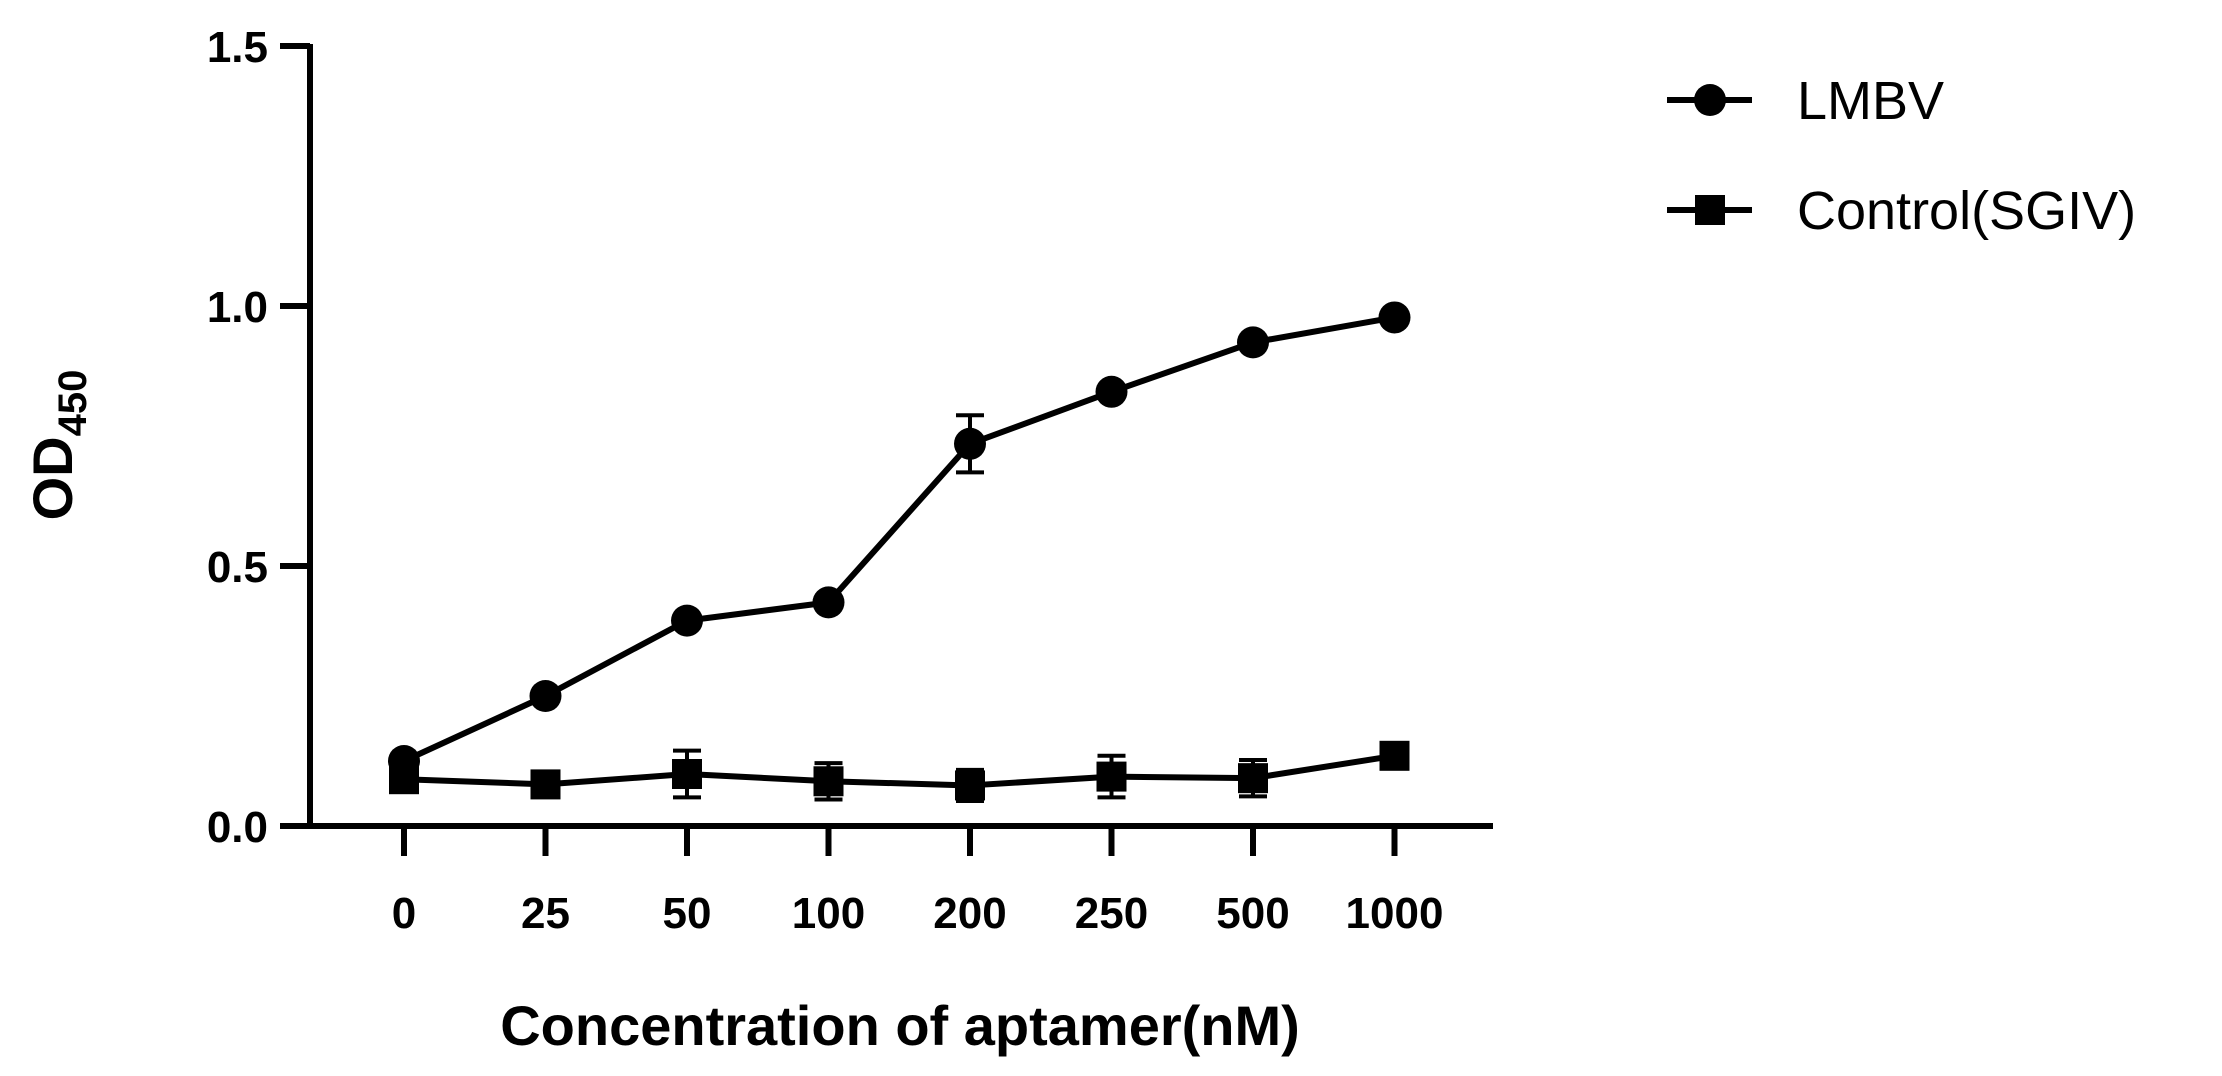 The width and height of the screenshot is (2222, 1076). What do you see at coordinates (237, 567) in the screenshot?
I see `y-tick-label: 0.5` at bounding box center [237, 567].